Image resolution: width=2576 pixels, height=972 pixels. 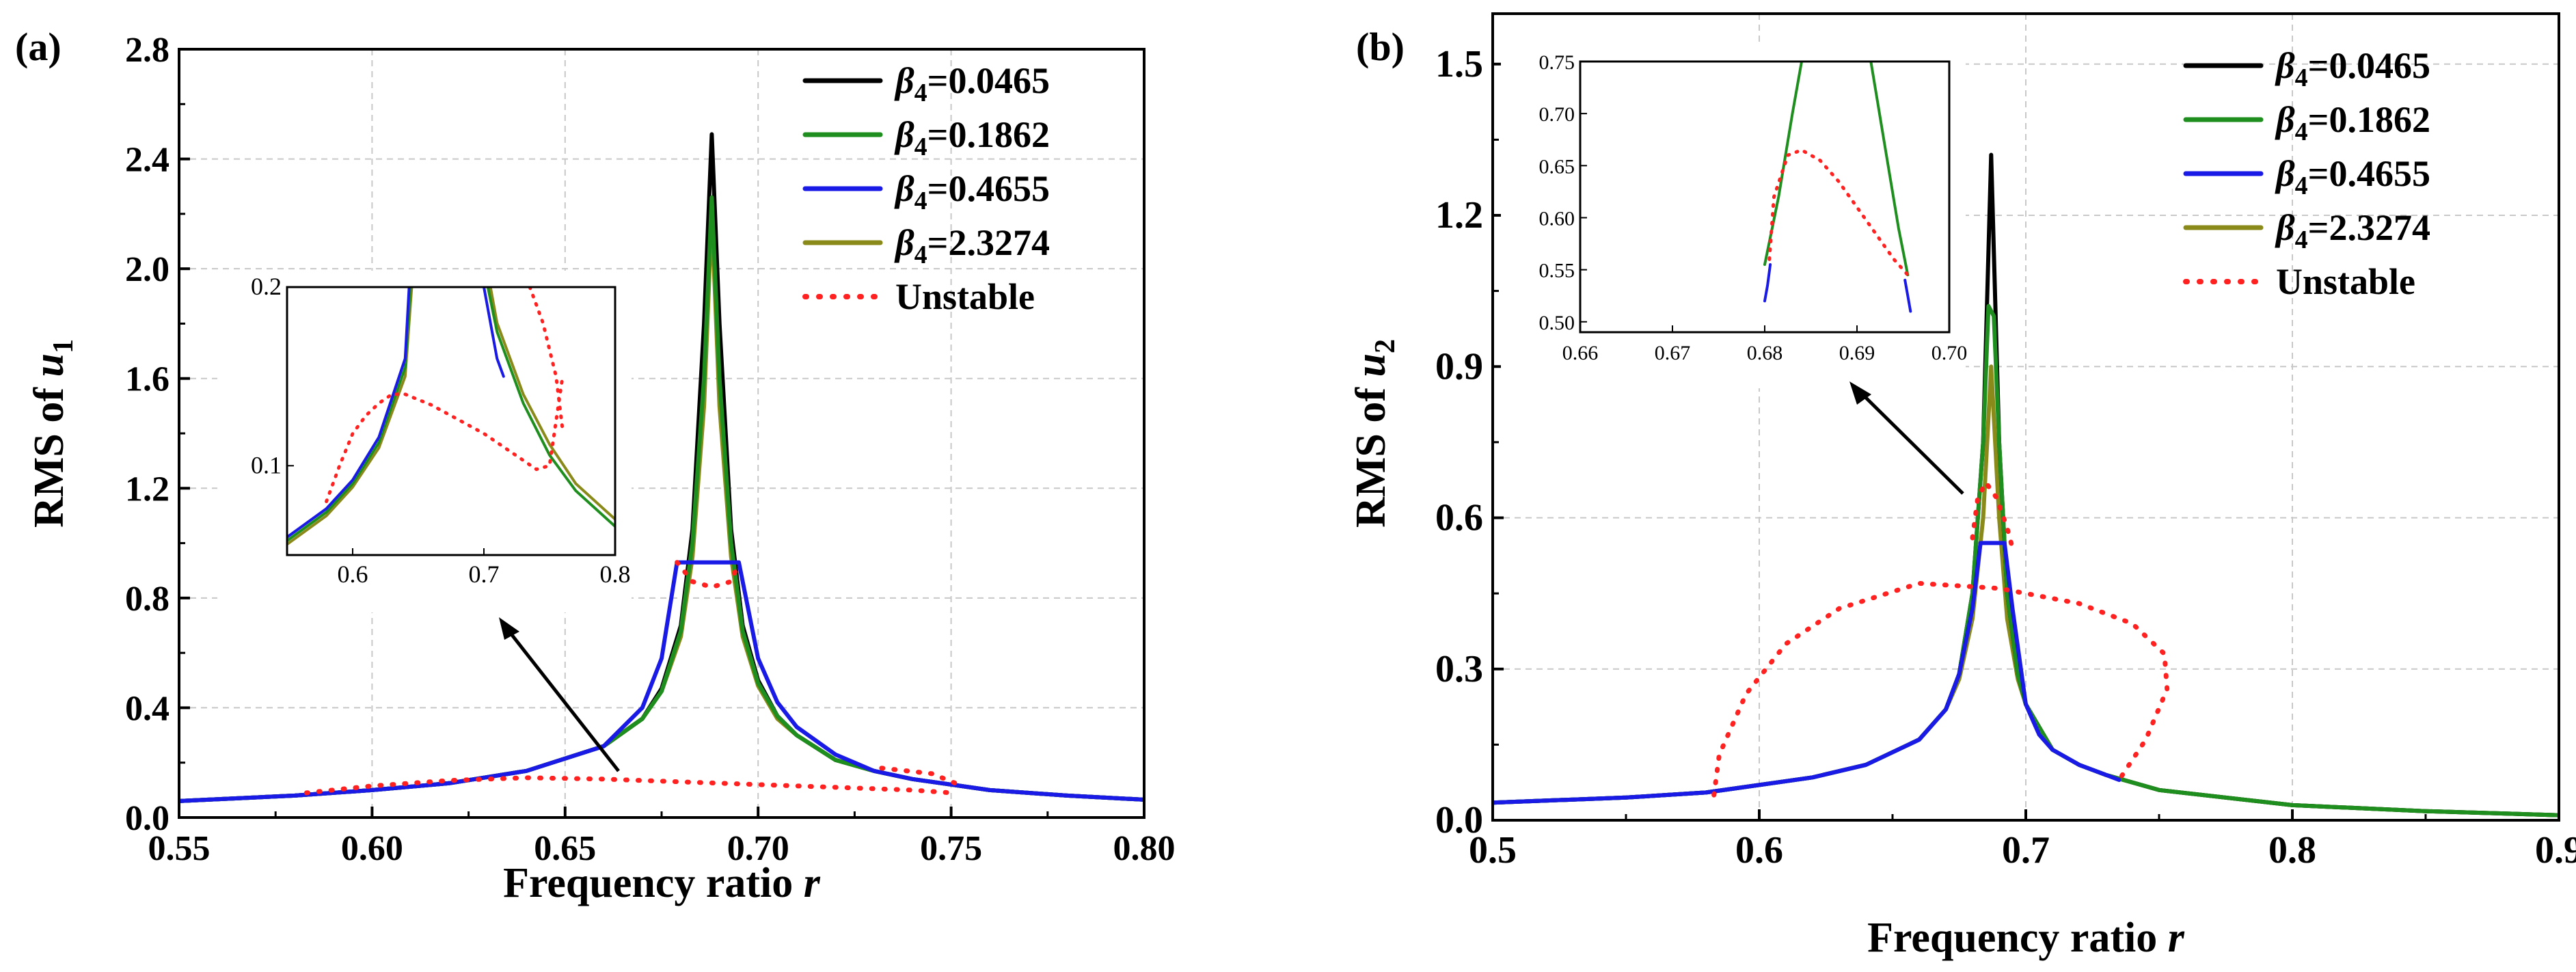 What do you see at coordinates (147, 818) in the screenshot?
I see `panel-a-y-tick-label: 0.0` at bounding box center [147, 818].